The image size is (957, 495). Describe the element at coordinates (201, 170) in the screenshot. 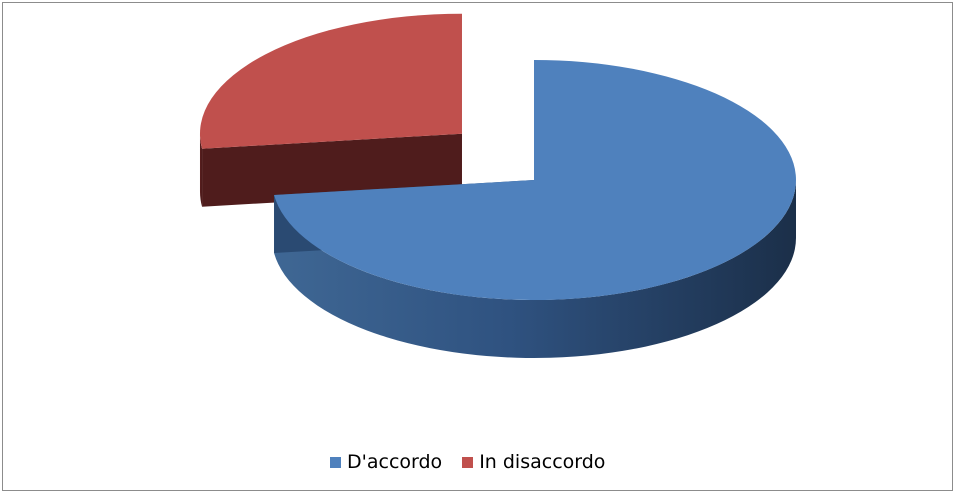

I see `slice-in-disaccordo-side` at that location.